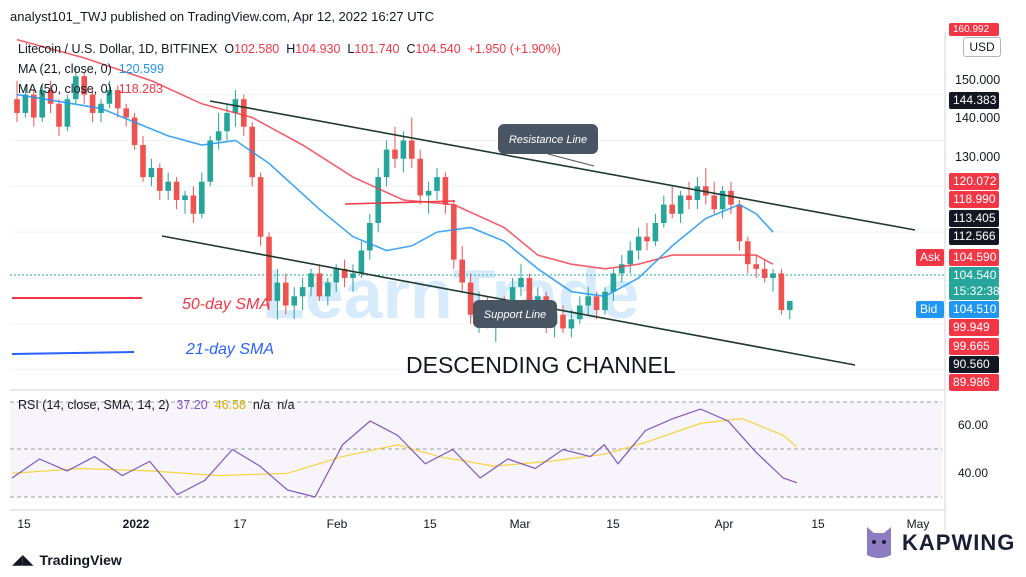  What do you see at coordinates (94, 405) in the screenshot?
I see `rsi-label: RSI (14, close, SMA, 14, 2)` at bounding box center [94, 405].